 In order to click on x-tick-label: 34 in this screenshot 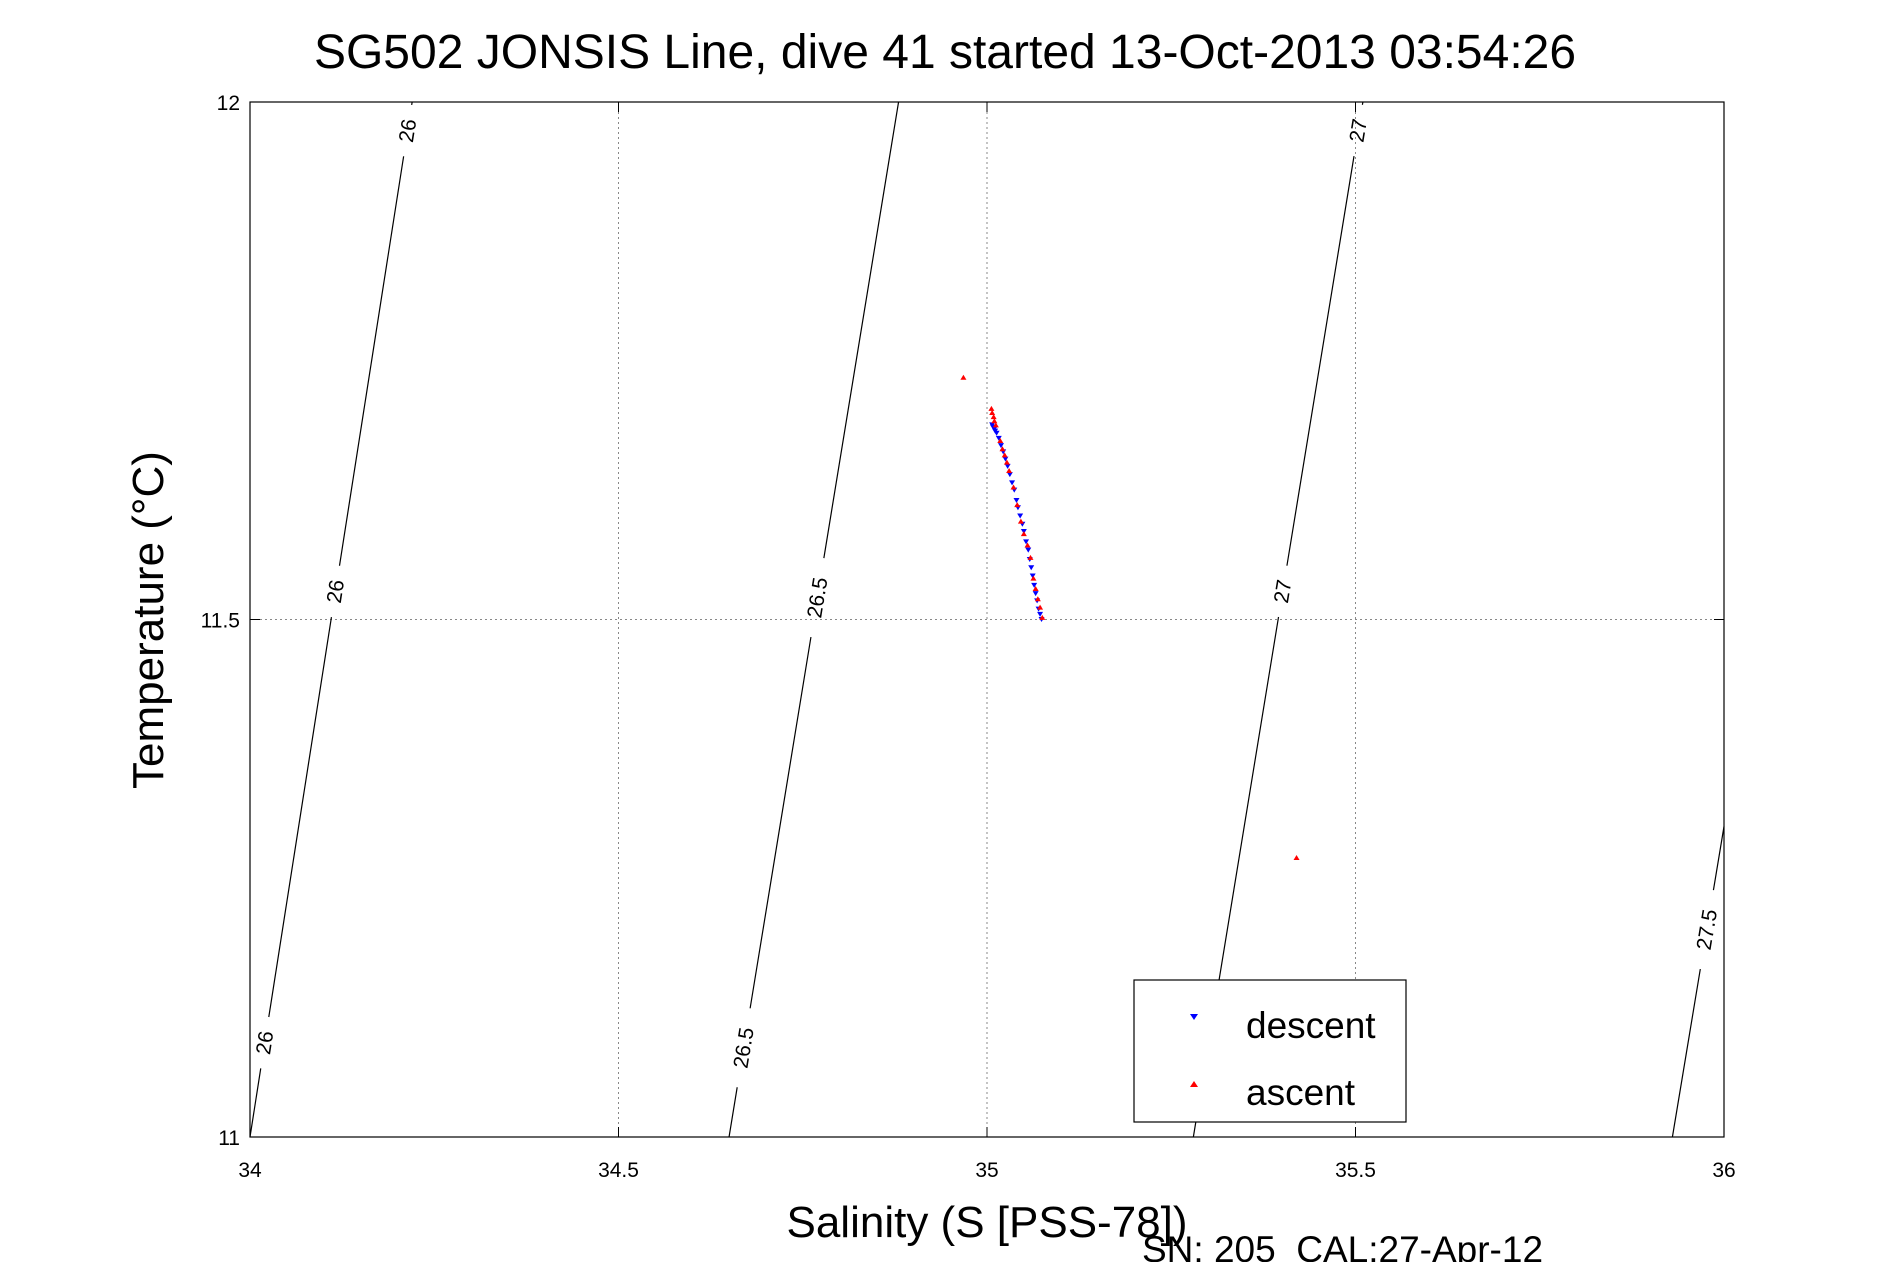, I will do `click(250, 1170)`.